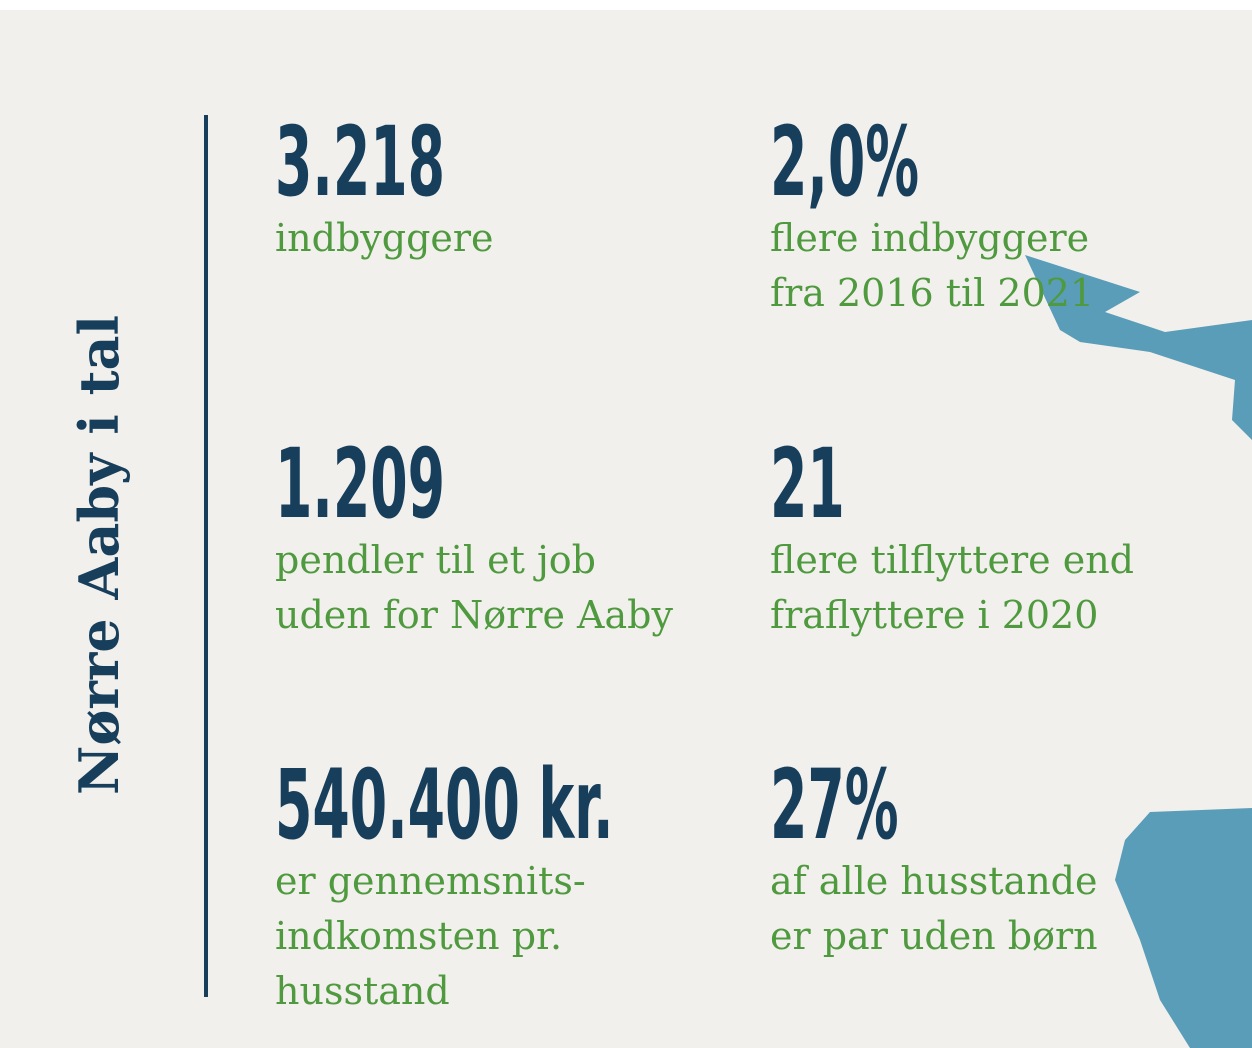  I want to click on stat-description: er par uden børn, so click(934, 936).